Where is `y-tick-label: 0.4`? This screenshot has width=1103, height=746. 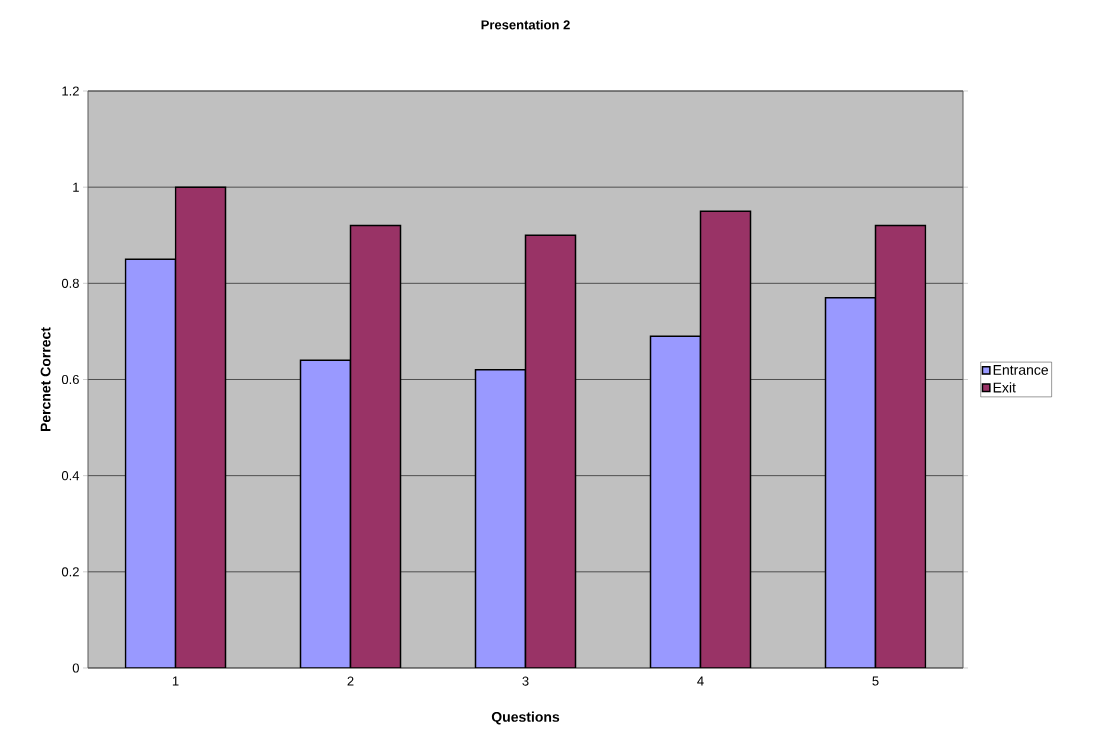 y-tick-label: 0.4 is located at coordinates (70, 476).